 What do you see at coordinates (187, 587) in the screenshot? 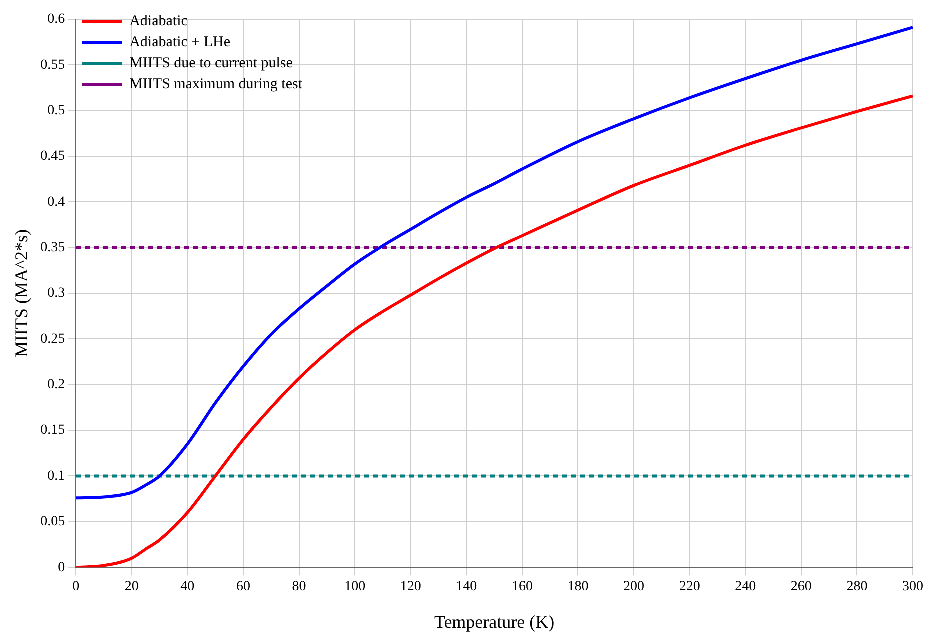
I see `x-tick-label: 40` at bounding box center [187, 587].